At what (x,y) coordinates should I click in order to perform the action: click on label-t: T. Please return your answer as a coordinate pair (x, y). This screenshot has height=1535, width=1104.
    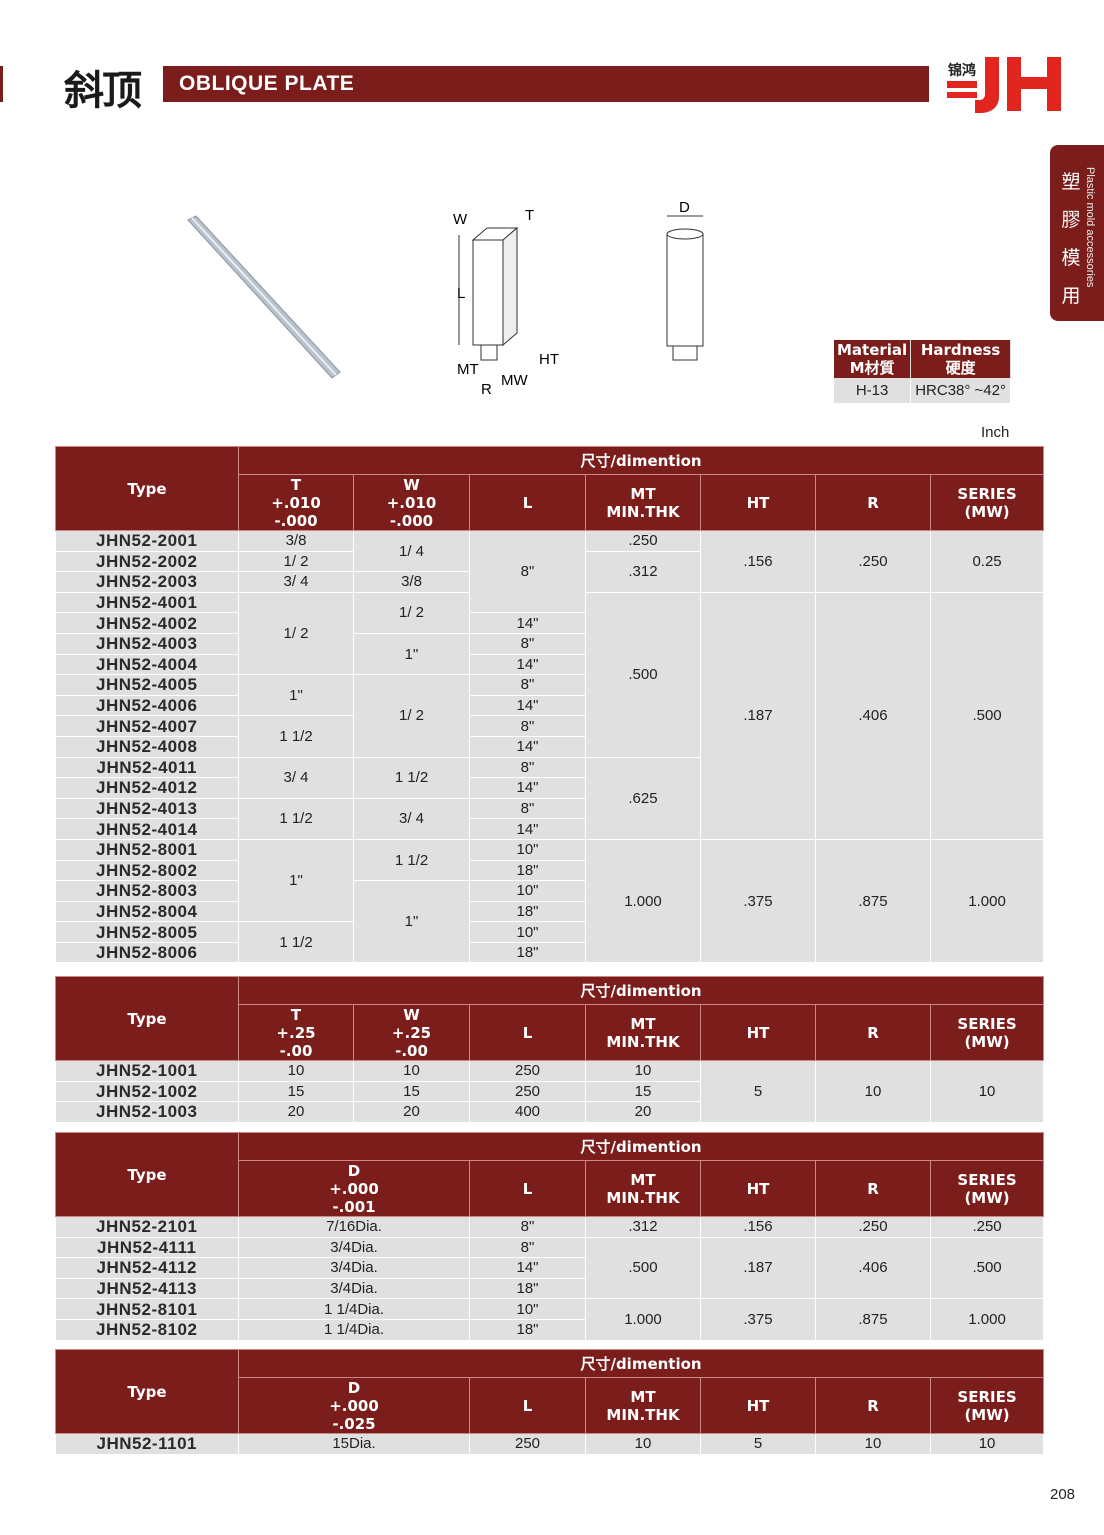
    Looking at the image, I should click on (529, 215).